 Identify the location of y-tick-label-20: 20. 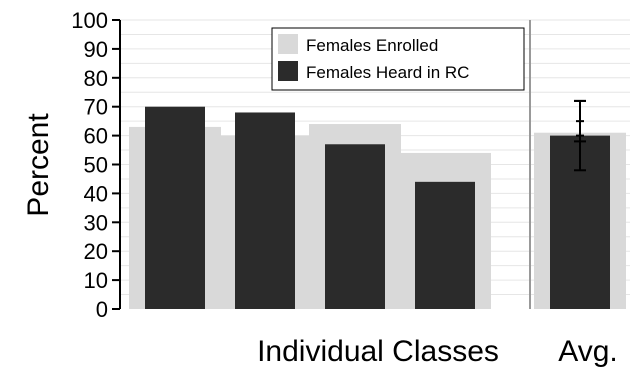
(96, 251).